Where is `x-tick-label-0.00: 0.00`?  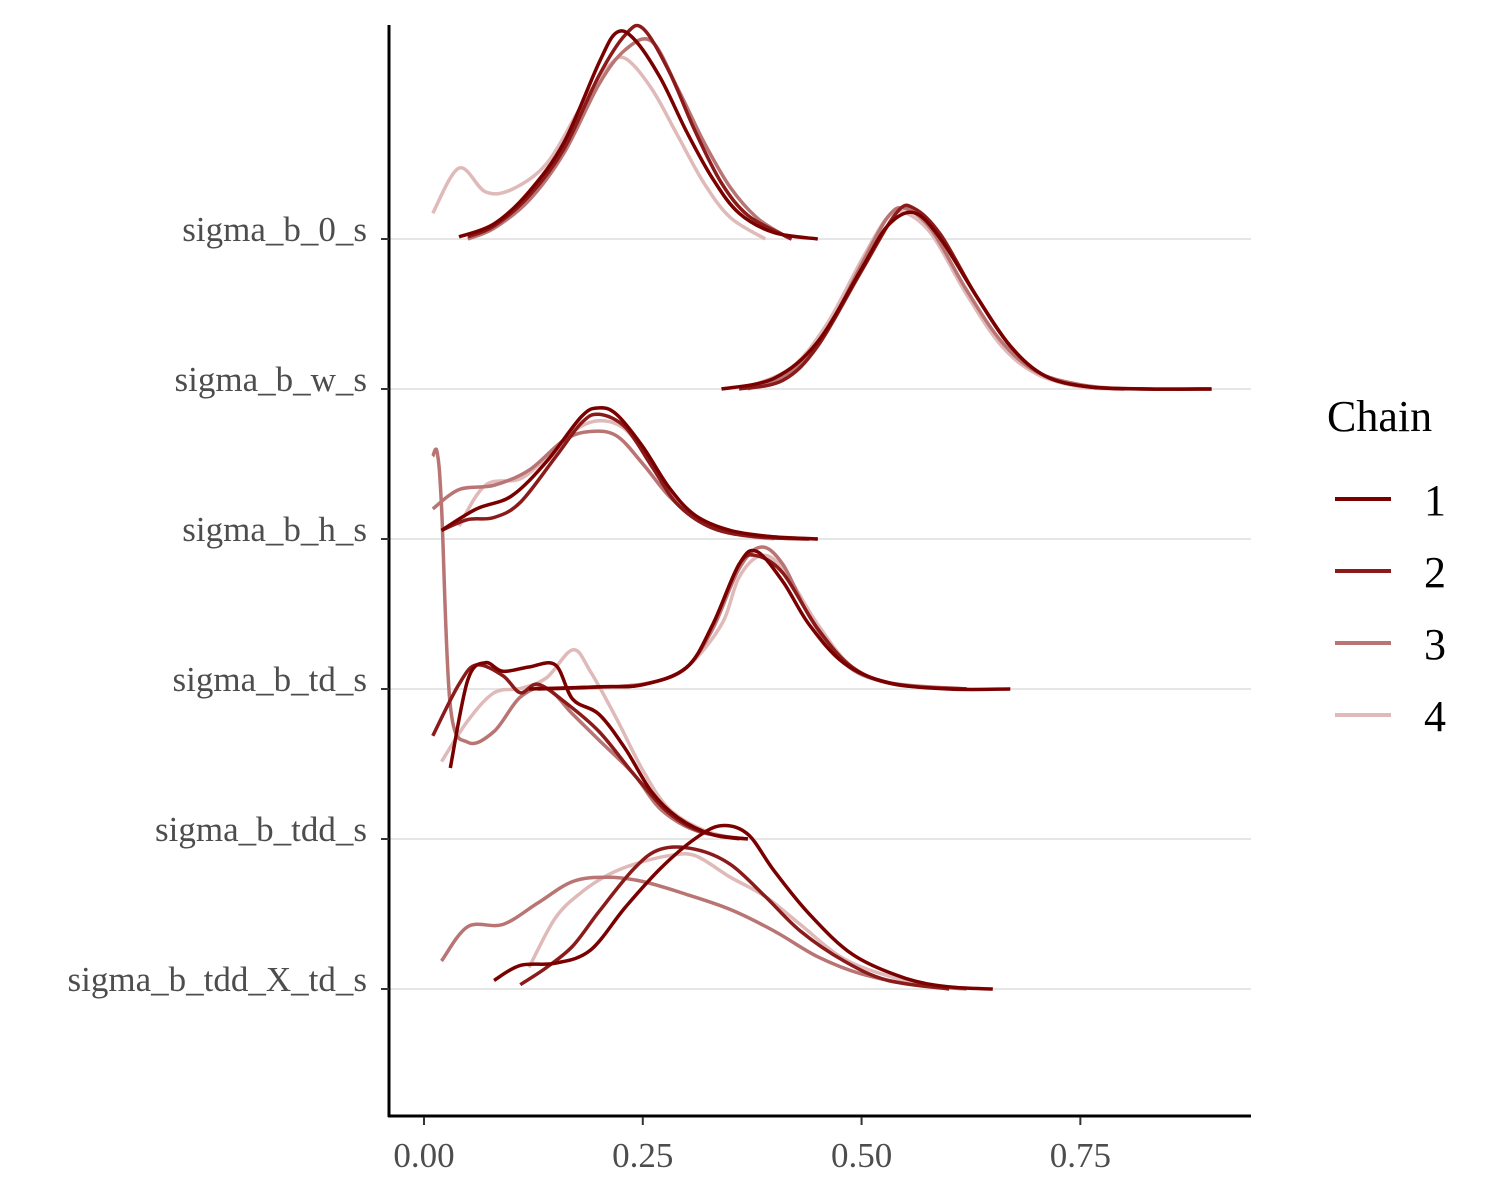
x-tick-label-0.00: 0.00 is located at coordinates (423, 1155).